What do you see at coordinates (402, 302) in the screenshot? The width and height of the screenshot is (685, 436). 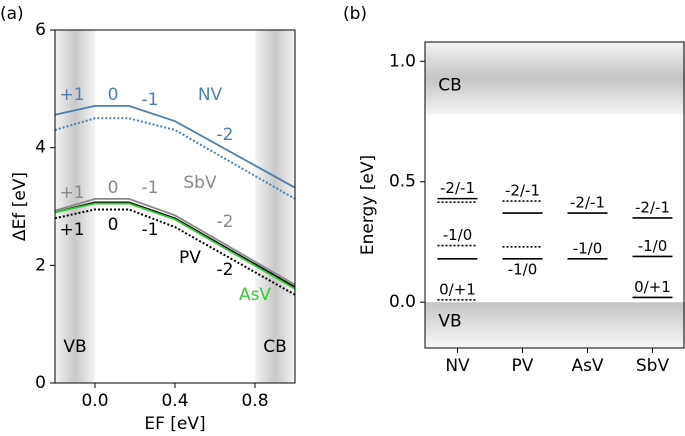 I see `y-tick-label: 0.0` at bounding box center [402, 302].